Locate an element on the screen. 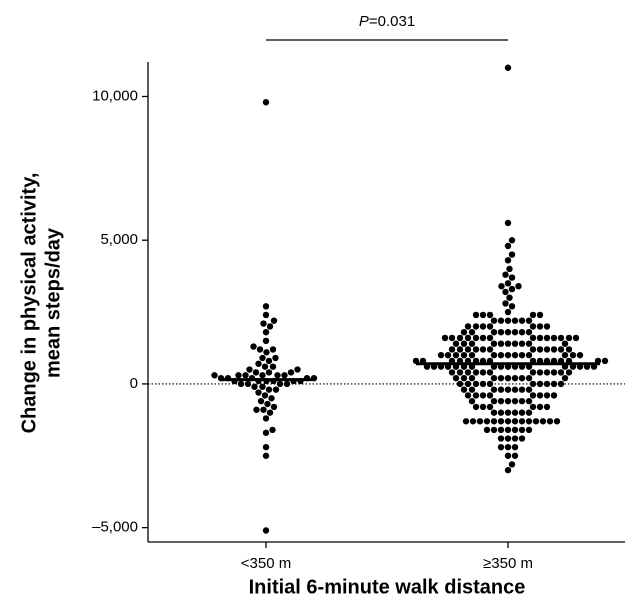 The height and width of the screenshot is (611, 626). y-tick-label: 5,000 is located at coordinates (119, 239).